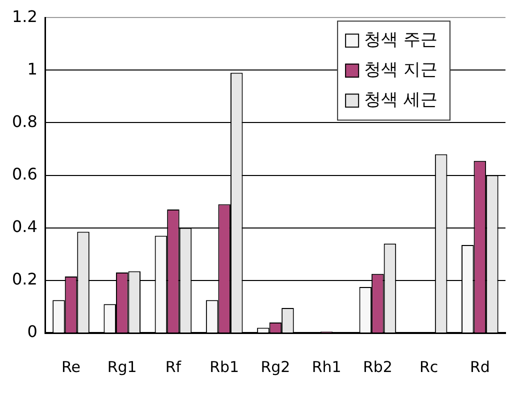 The height and width of the screenshot is (403, 510). Describe the element at coordinates (71, 367) in the screenshot. I see `x-tick-label: Re` at that location.